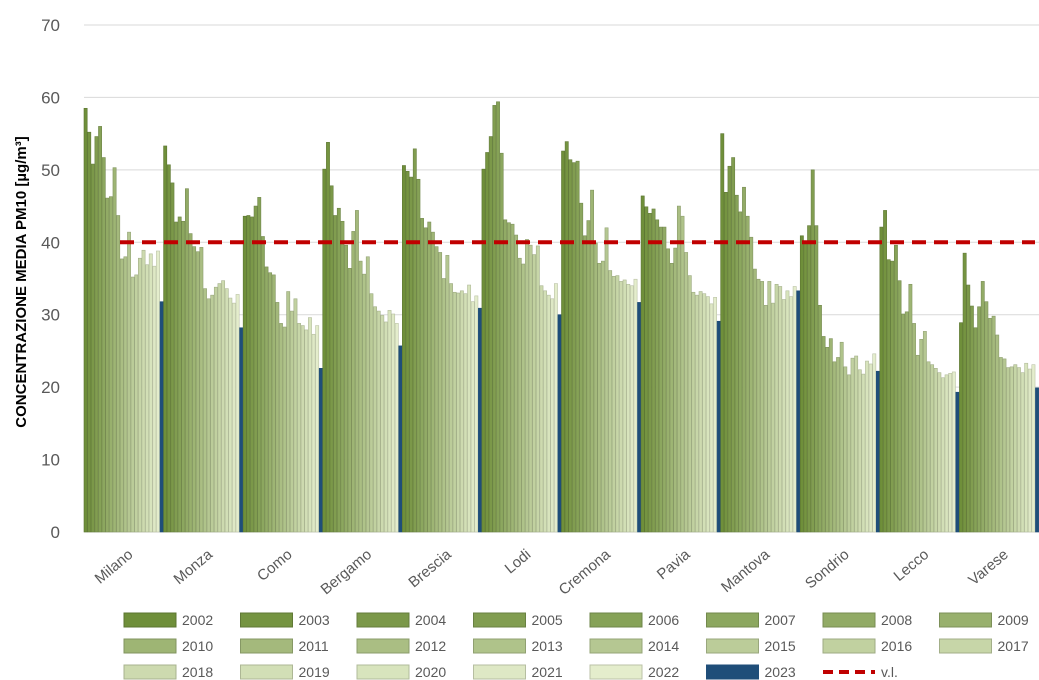 This screenshot has width=1039, height=680. What do you see at coordinates (914, 428) in the screenshot?
I see `bar-lecco-2011` at bounding box center [914, 428].